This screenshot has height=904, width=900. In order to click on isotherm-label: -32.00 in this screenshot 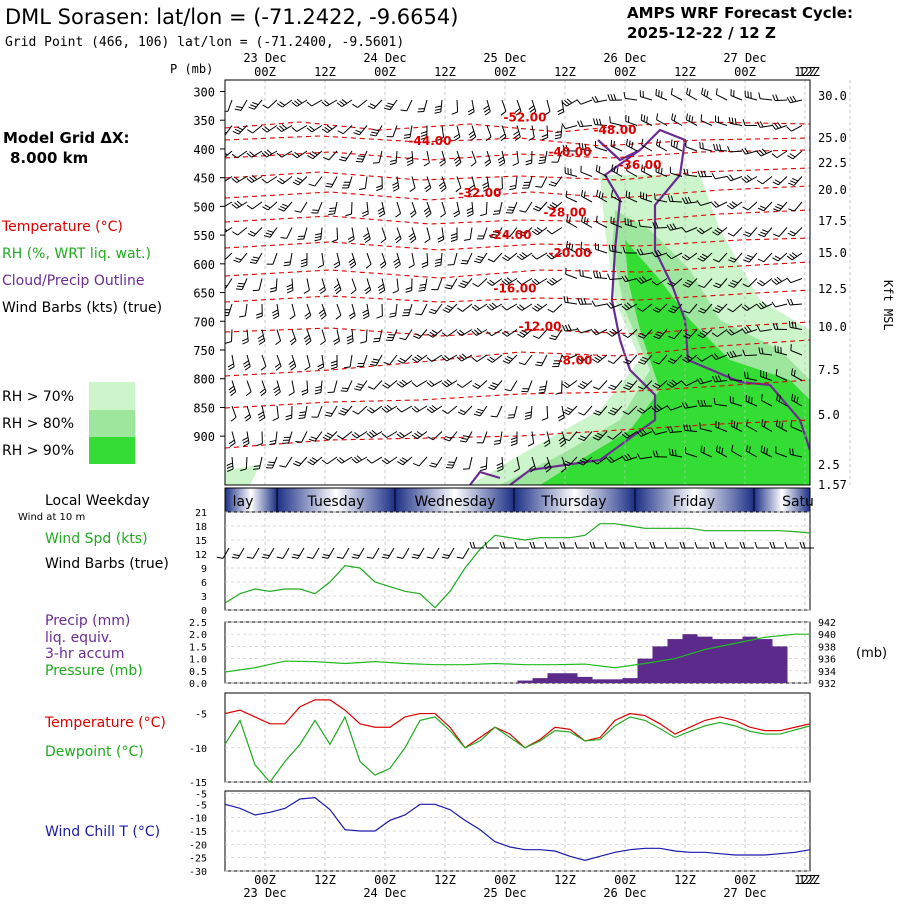, I will do `click(480, 193)`.